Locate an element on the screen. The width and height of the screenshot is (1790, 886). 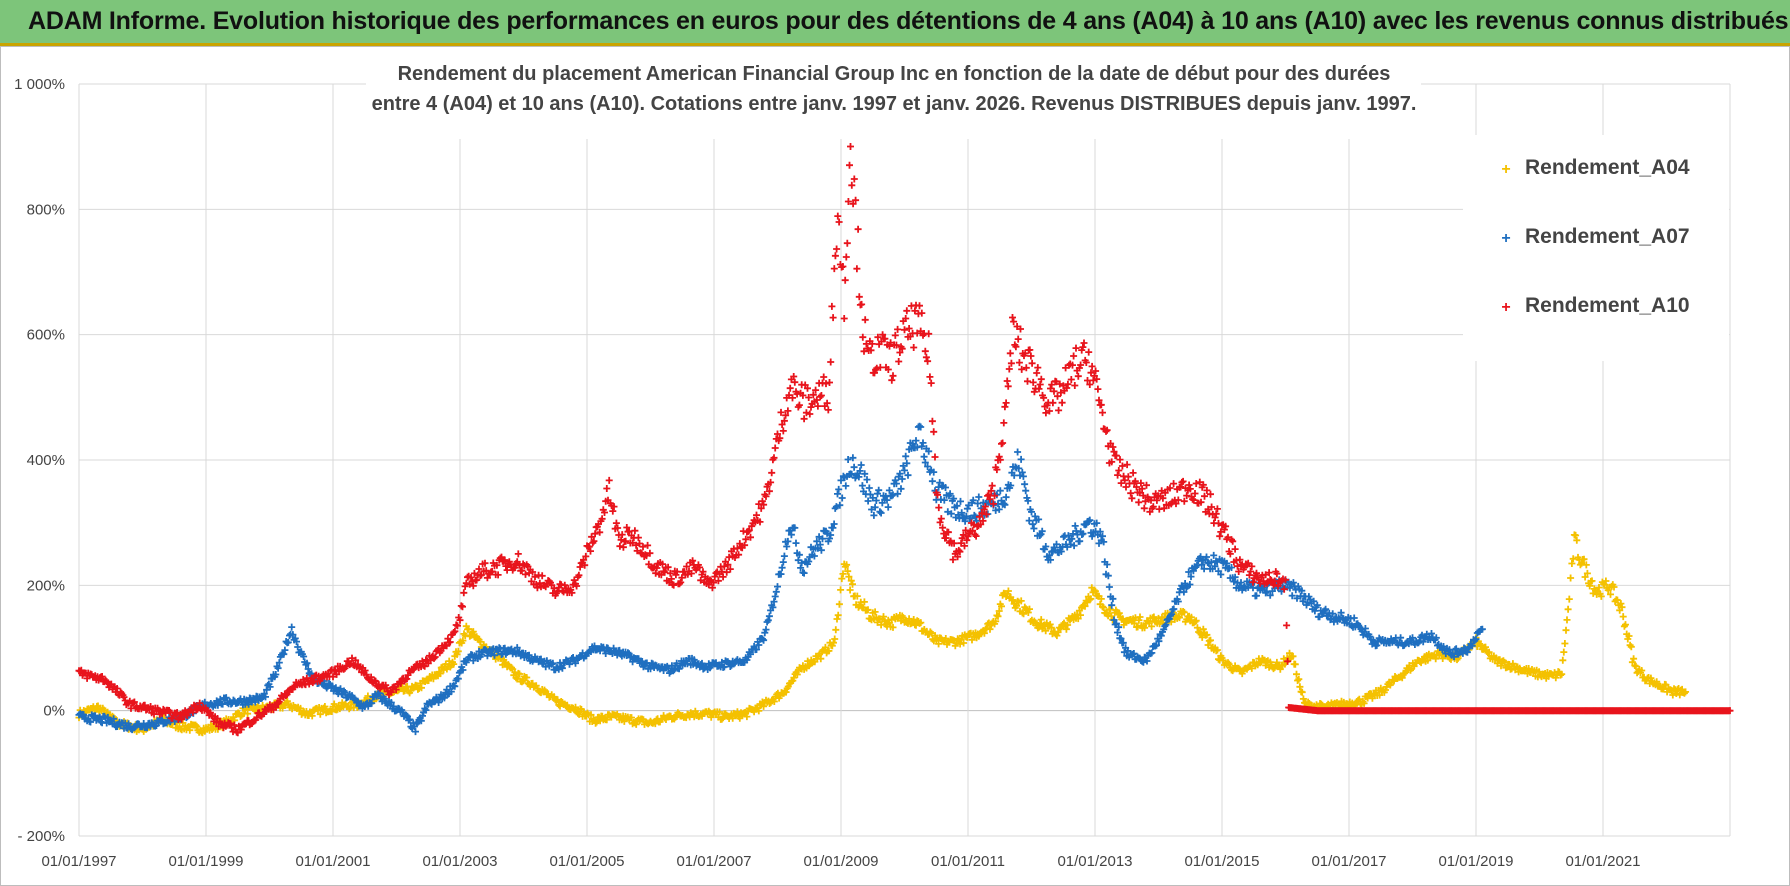
x-tick-label: 01/01/2017 is located at coordinates (1348, 861).